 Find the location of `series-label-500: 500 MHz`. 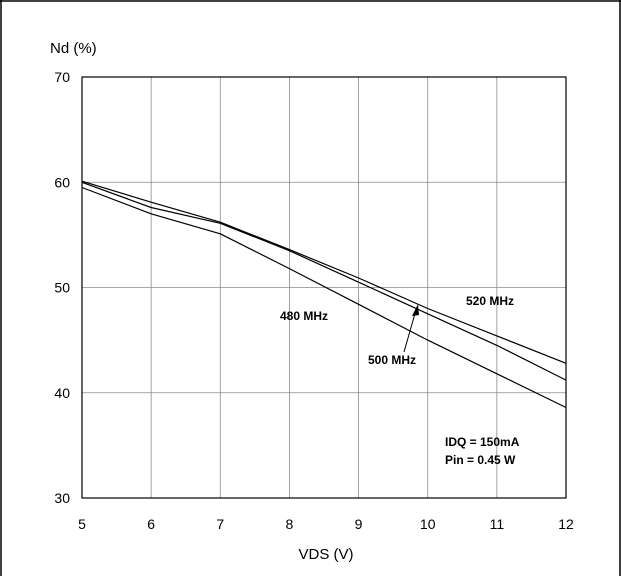

series-label-500: 500 MHz is located at coordinates (392, 360).